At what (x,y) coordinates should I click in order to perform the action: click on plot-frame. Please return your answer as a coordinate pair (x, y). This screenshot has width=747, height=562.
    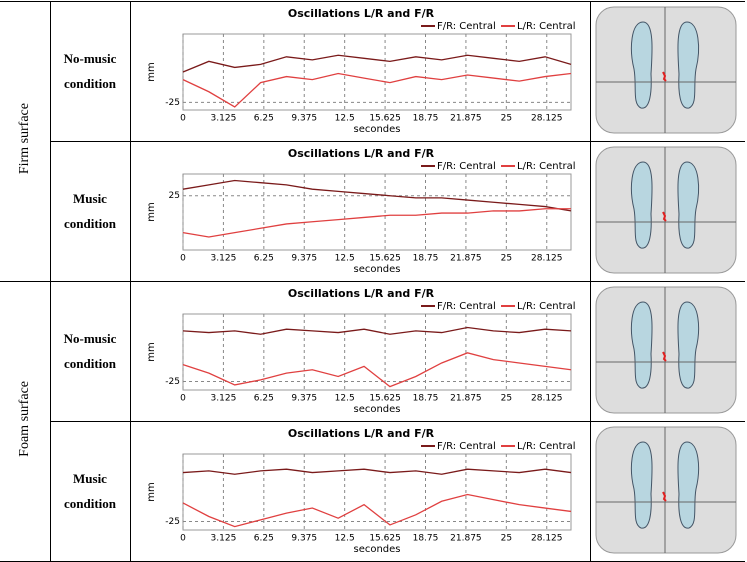
    Looking at the image, I should click on (376, 352).